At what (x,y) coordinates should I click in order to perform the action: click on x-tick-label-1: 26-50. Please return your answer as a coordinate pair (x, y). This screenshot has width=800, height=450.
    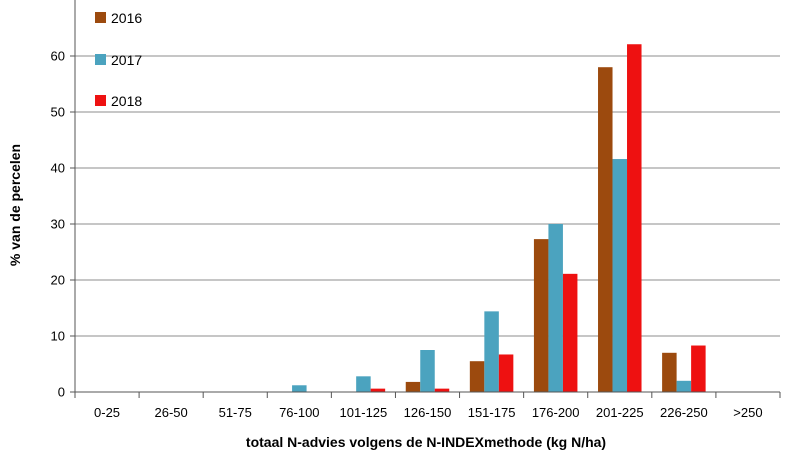
    Looking at the image, I should click on (171, 412).